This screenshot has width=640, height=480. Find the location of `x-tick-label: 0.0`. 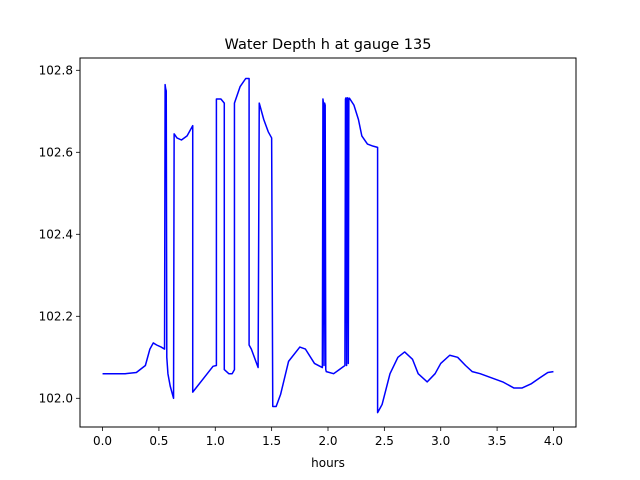

x-tick-label: 0.0 is located at coordinates (102, 441).